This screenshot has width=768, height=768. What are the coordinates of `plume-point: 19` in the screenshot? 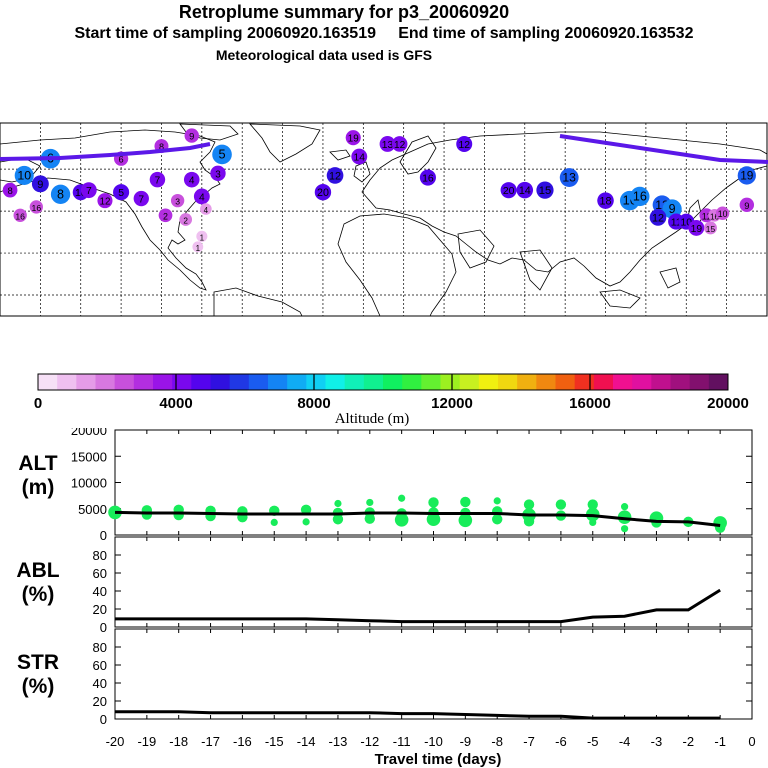 It's located at (696, 227).